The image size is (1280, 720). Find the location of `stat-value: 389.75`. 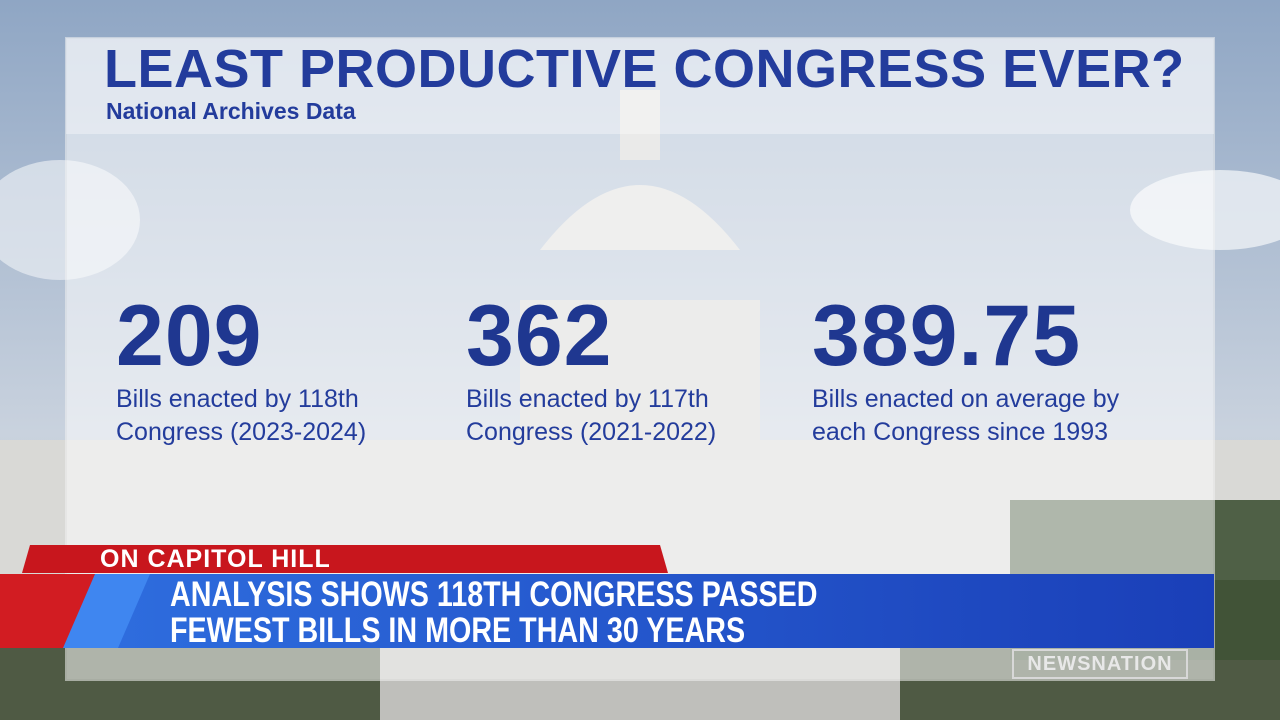

stat-value: 389.75 is located at coordinates (947, 336).